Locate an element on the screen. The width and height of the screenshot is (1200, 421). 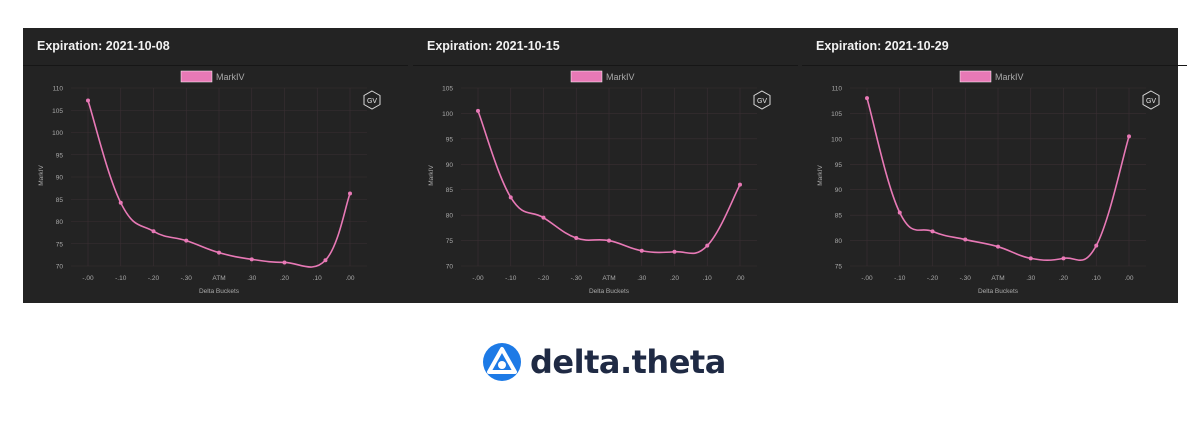
brand-logo: delta.theta is located at coordinates (604, 362).